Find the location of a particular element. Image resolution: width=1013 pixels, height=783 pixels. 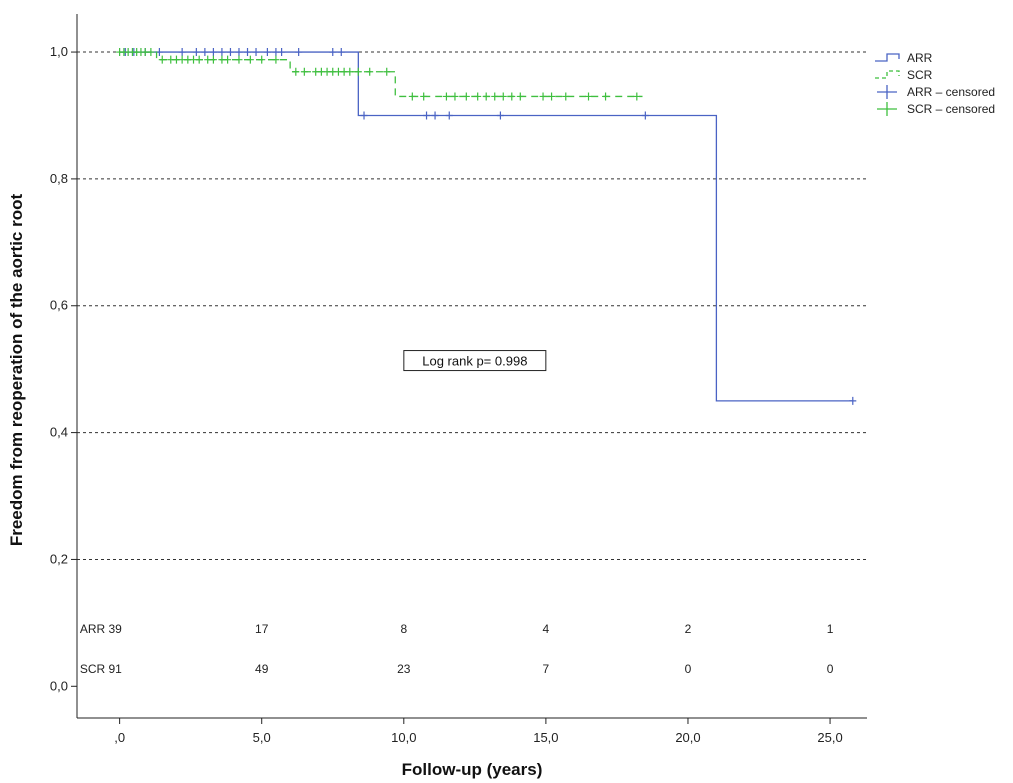

risk-value-1-0: 49 is located at coordinates (262, 669).